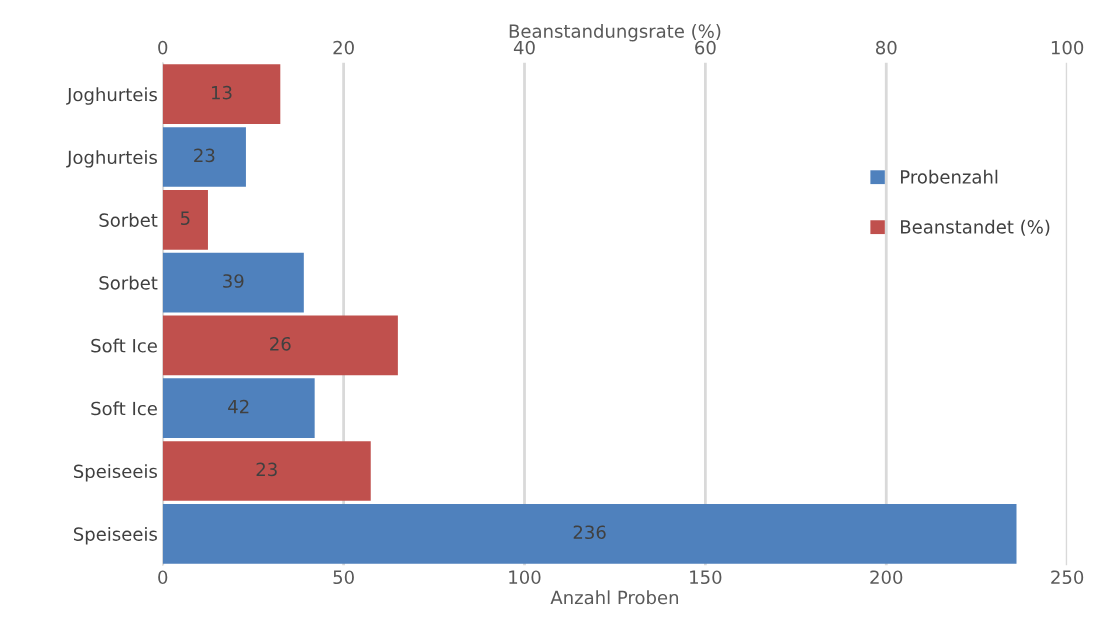 This screenshot has width=1107, height=628. What do you see at coordinates (222, 92) in the screenshot?
I see `data-label: 13` at bounding box center [222, 92].